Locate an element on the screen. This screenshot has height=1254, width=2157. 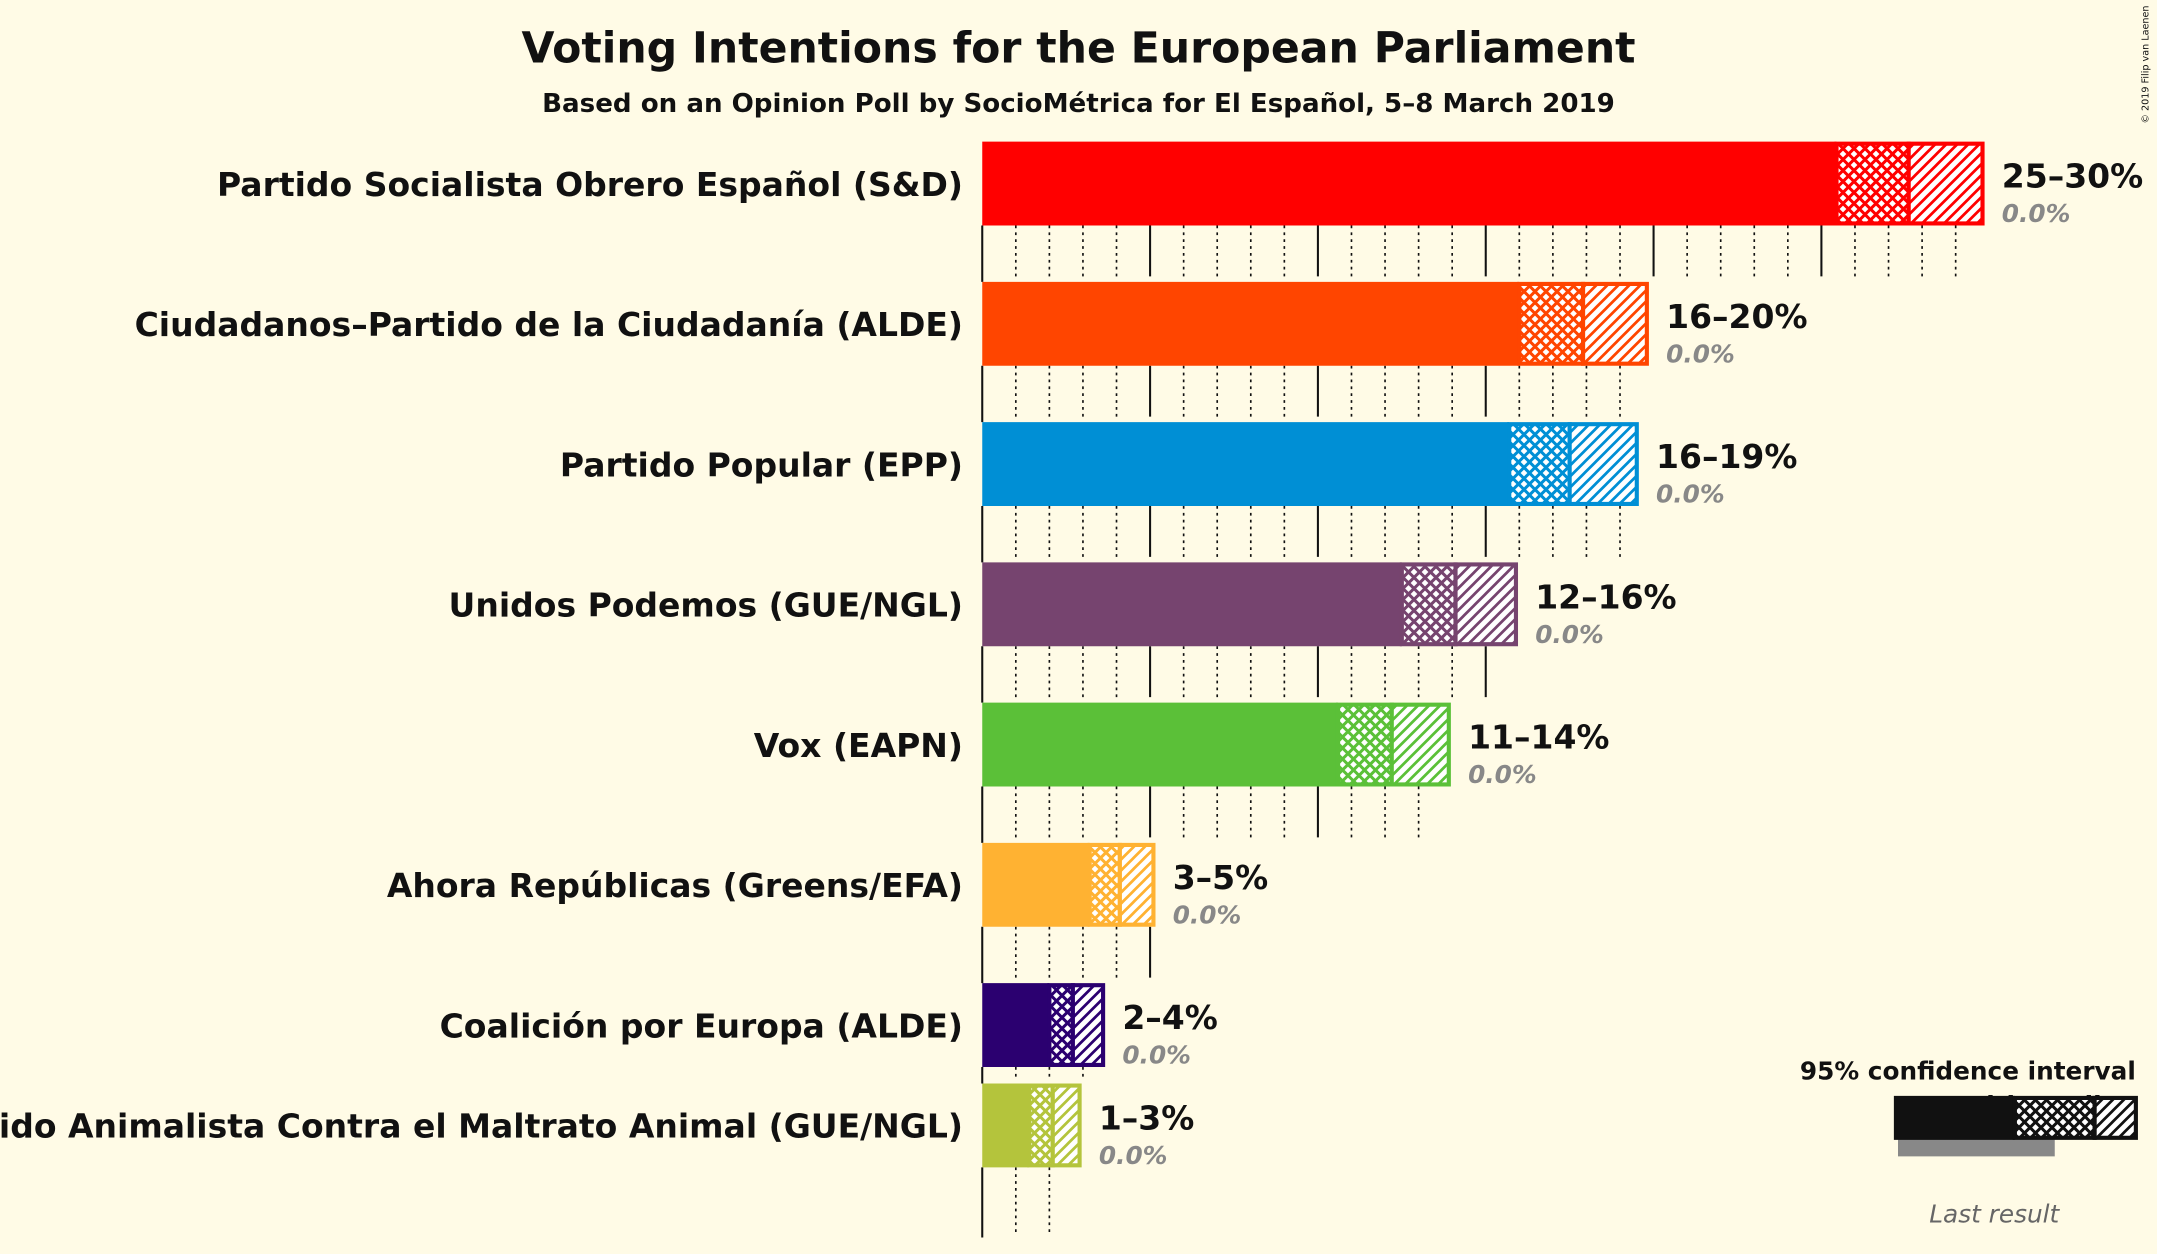
legend-solid is located at coordinates (1954, 1117).